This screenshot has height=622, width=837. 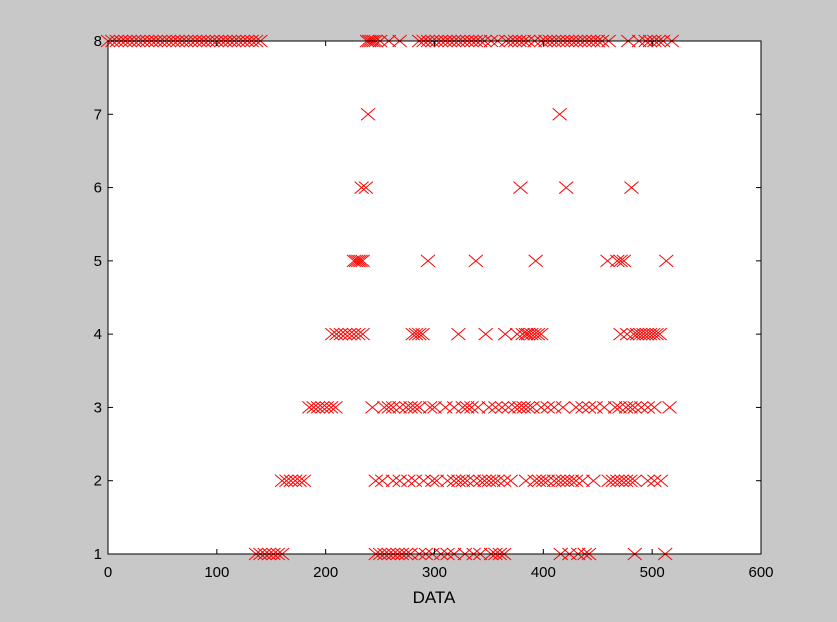 I want to click on x-tick-label: 500, so click(x=652, y=572).